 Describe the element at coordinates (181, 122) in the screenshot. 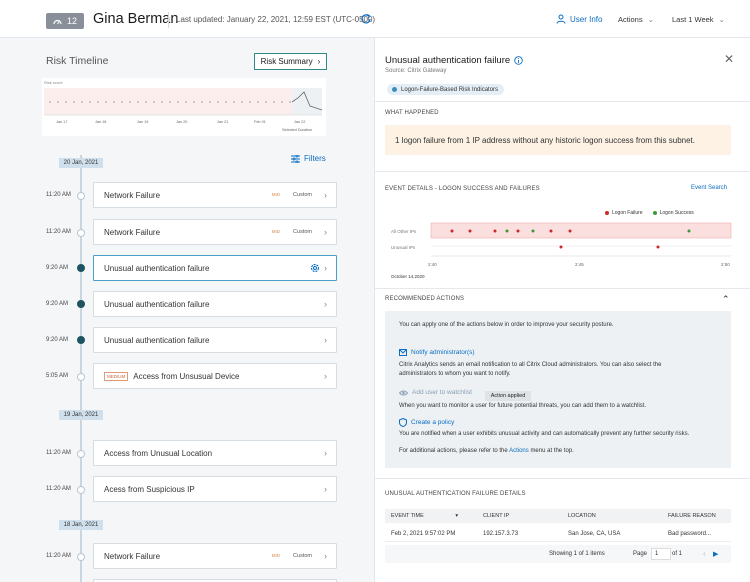

I see `svg-text: Jan 20` at that location.